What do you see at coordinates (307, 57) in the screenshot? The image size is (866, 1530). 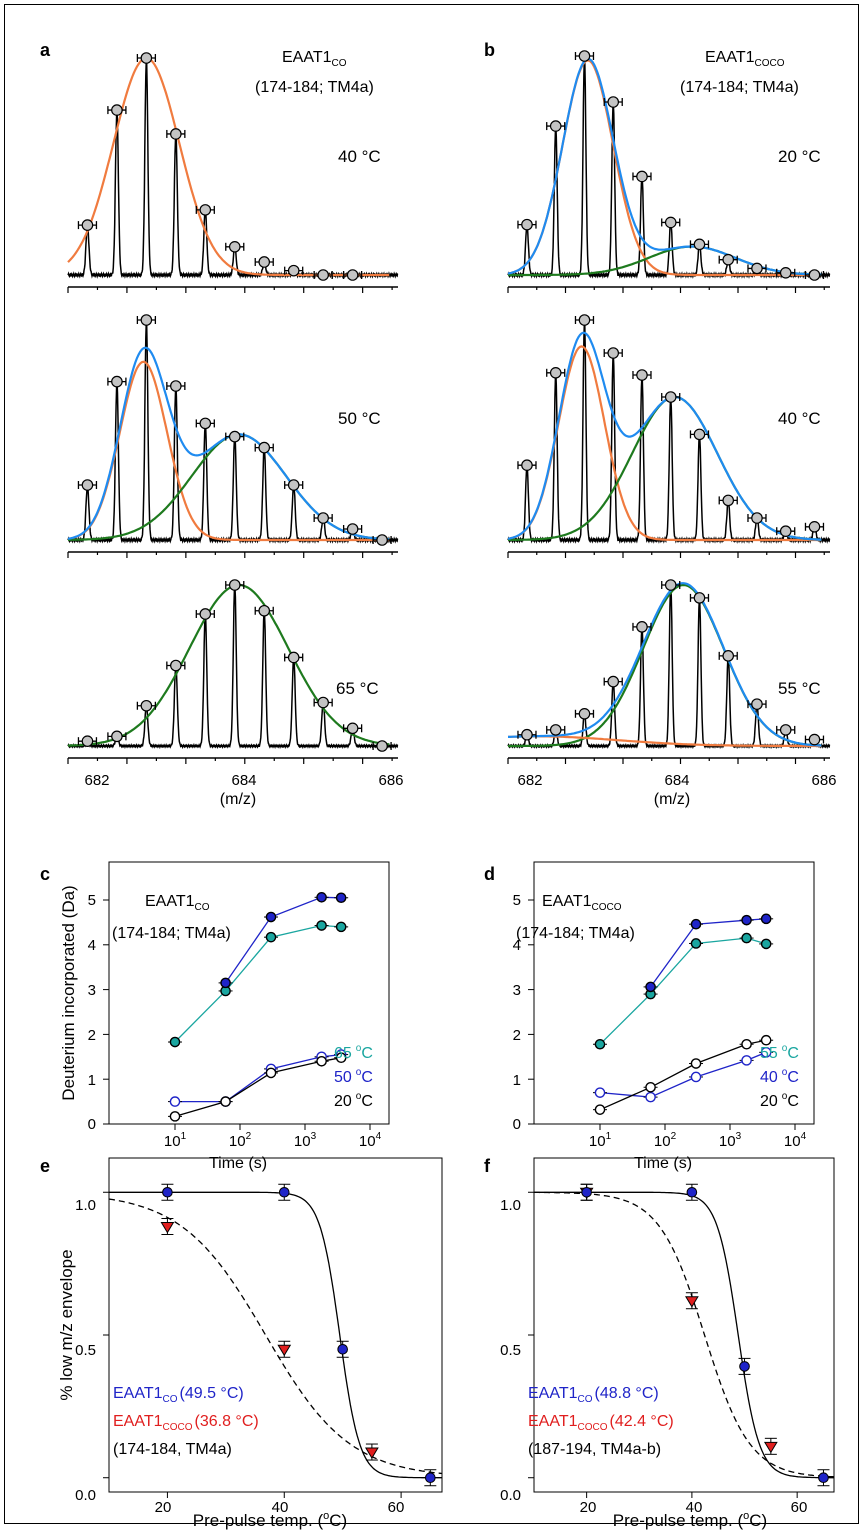 I see `panel-a-protein-name: EAAT1` at bounding box center [307, 57].